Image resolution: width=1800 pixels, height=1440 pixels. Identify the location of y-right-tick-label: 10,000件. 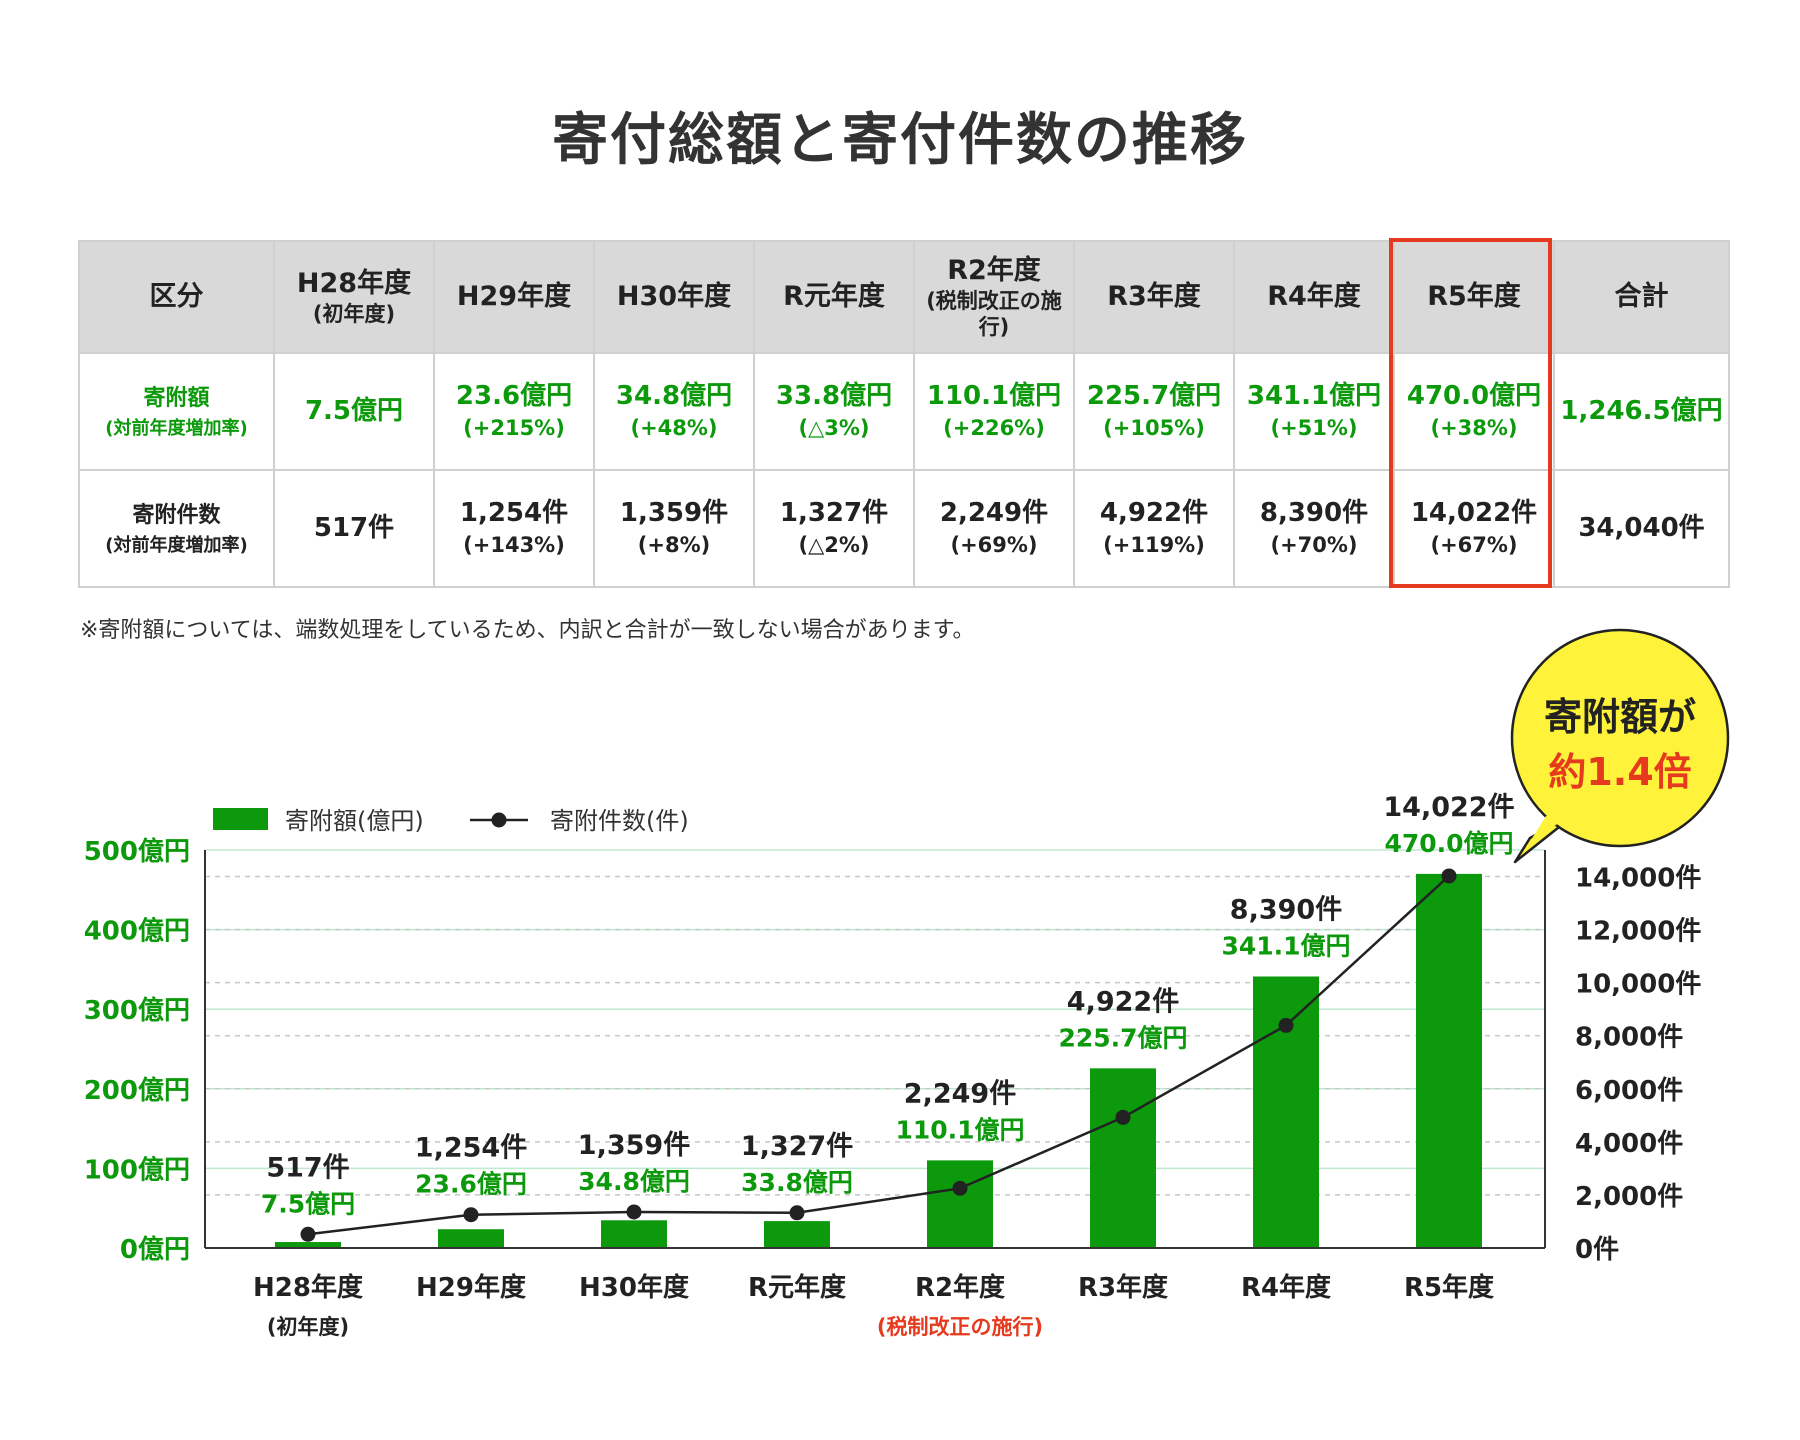
(1638, 985).